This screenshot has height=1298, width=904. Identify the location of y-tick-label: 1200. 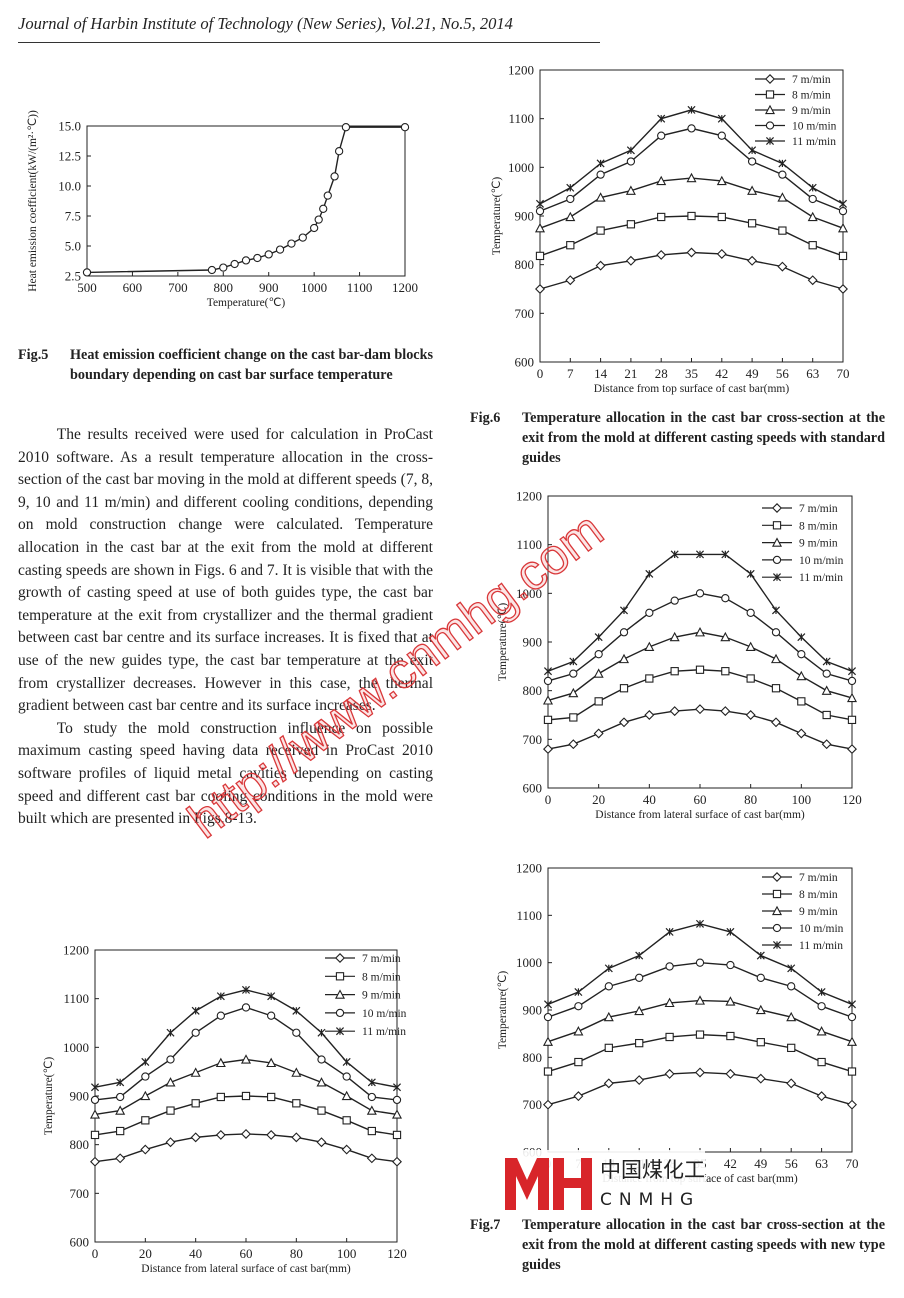
(529, 496).